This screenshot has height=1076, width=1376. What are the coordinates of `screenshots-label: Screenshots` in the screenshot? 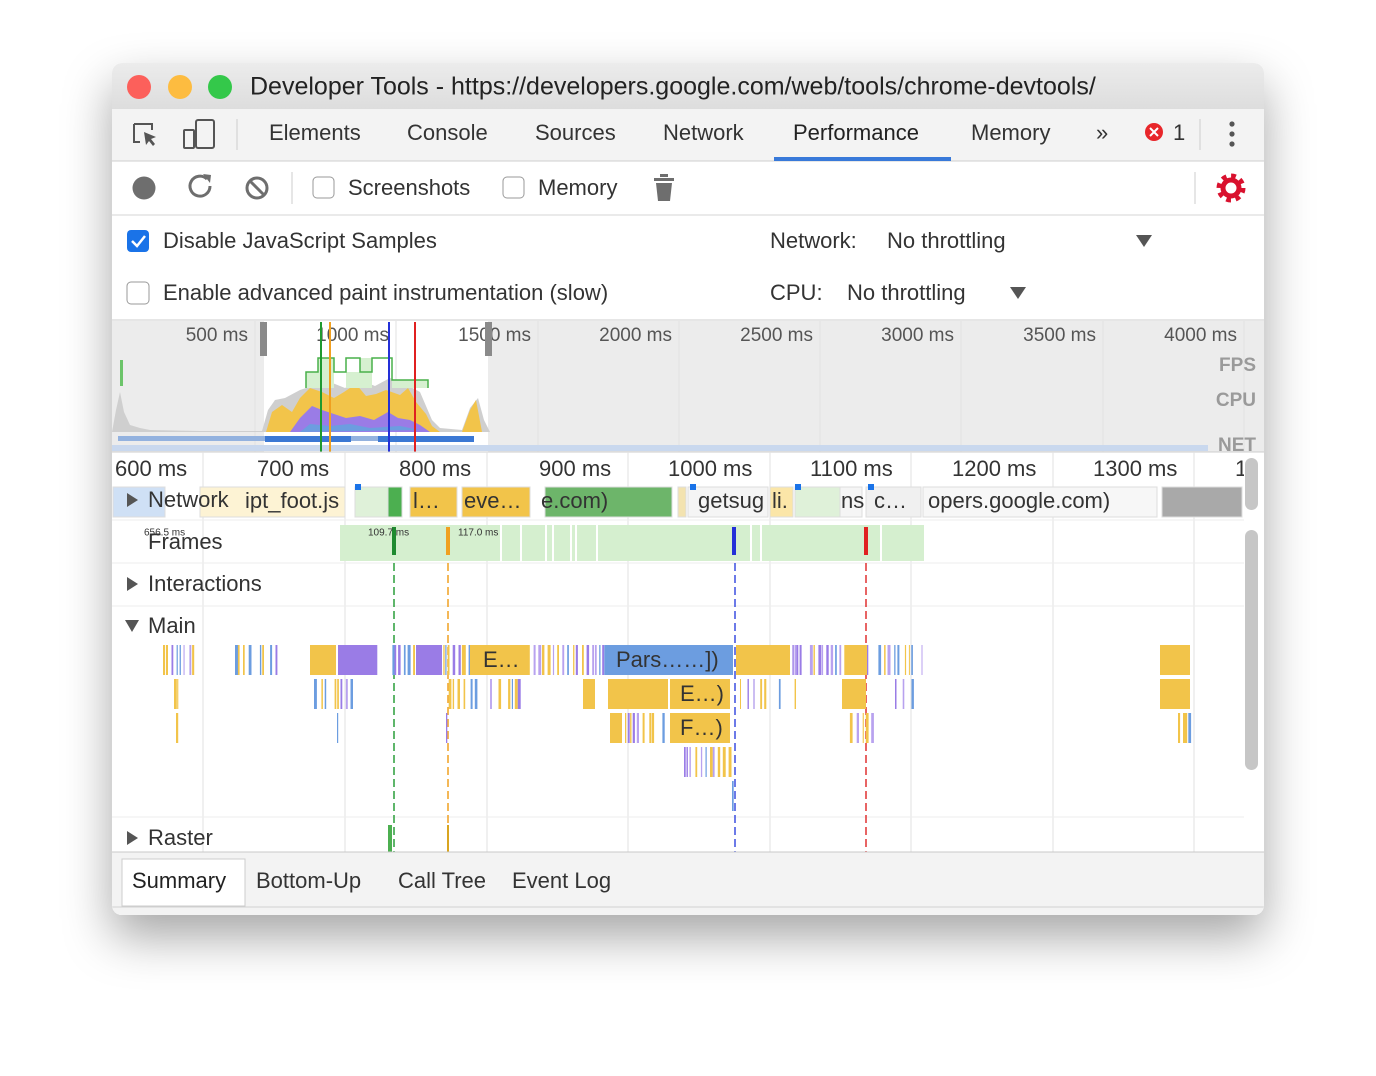 It's located at (409, 187).